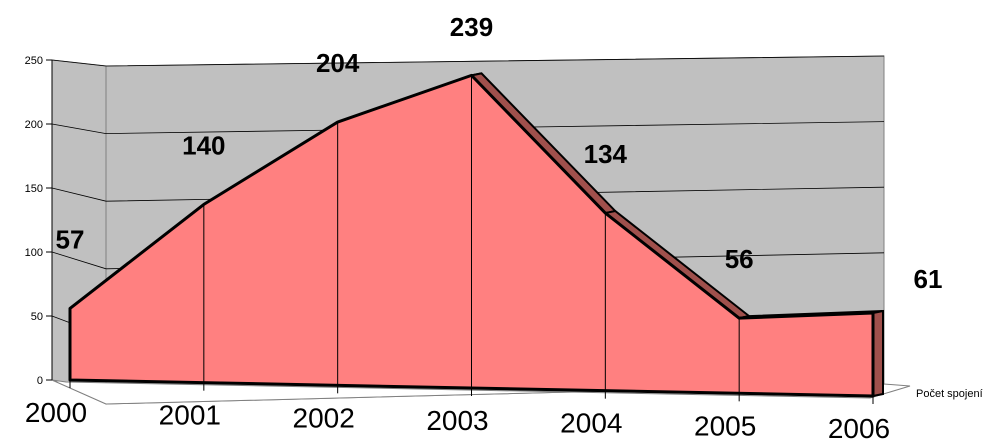 The image size is (994, 445). I want to click on data-label: 56, so click(739, 259).